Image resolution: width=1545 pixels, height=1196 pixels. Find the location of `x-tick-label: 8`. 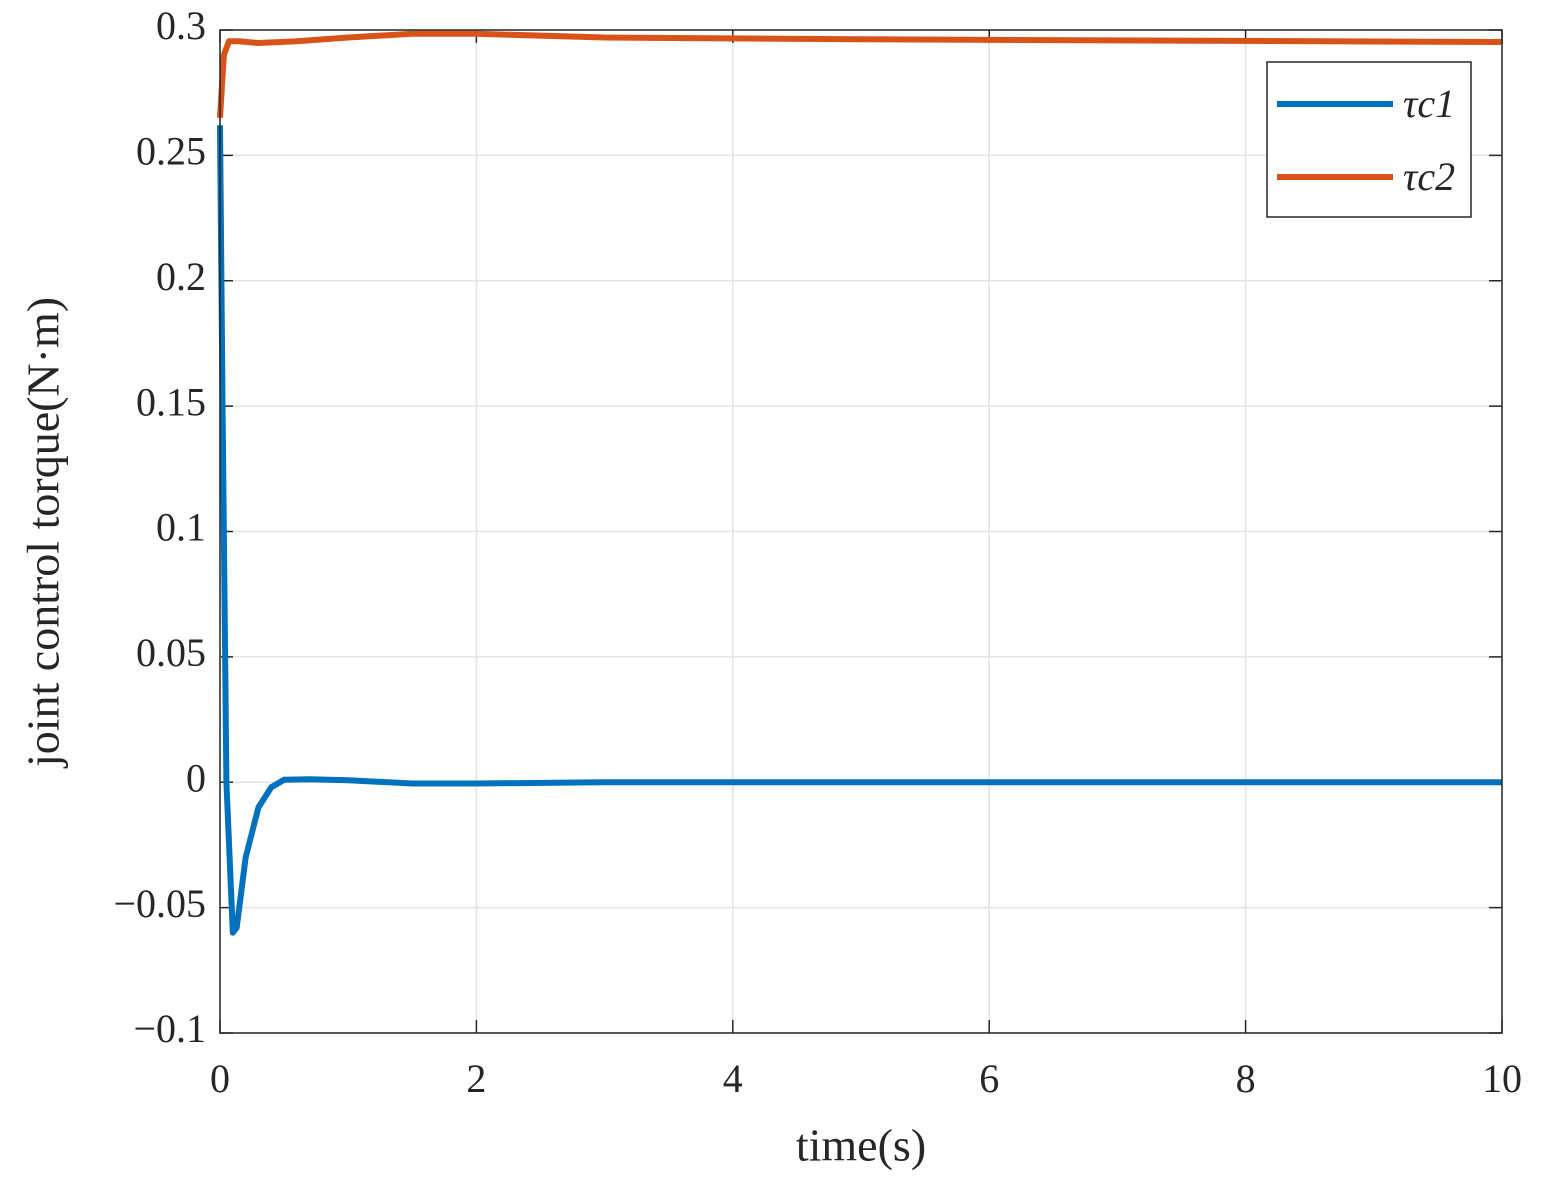

x-tick-label: 8 is located at coordinates (1246, 1078).